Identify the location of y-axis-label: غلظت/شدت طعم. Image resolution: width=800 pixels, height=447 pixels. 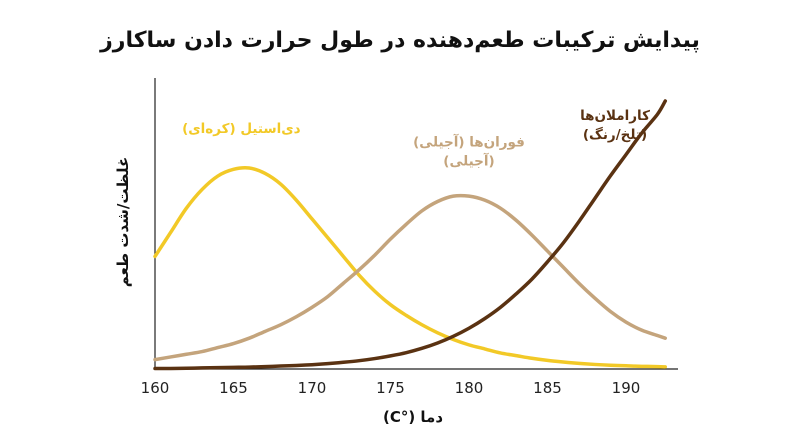
(123, 222).